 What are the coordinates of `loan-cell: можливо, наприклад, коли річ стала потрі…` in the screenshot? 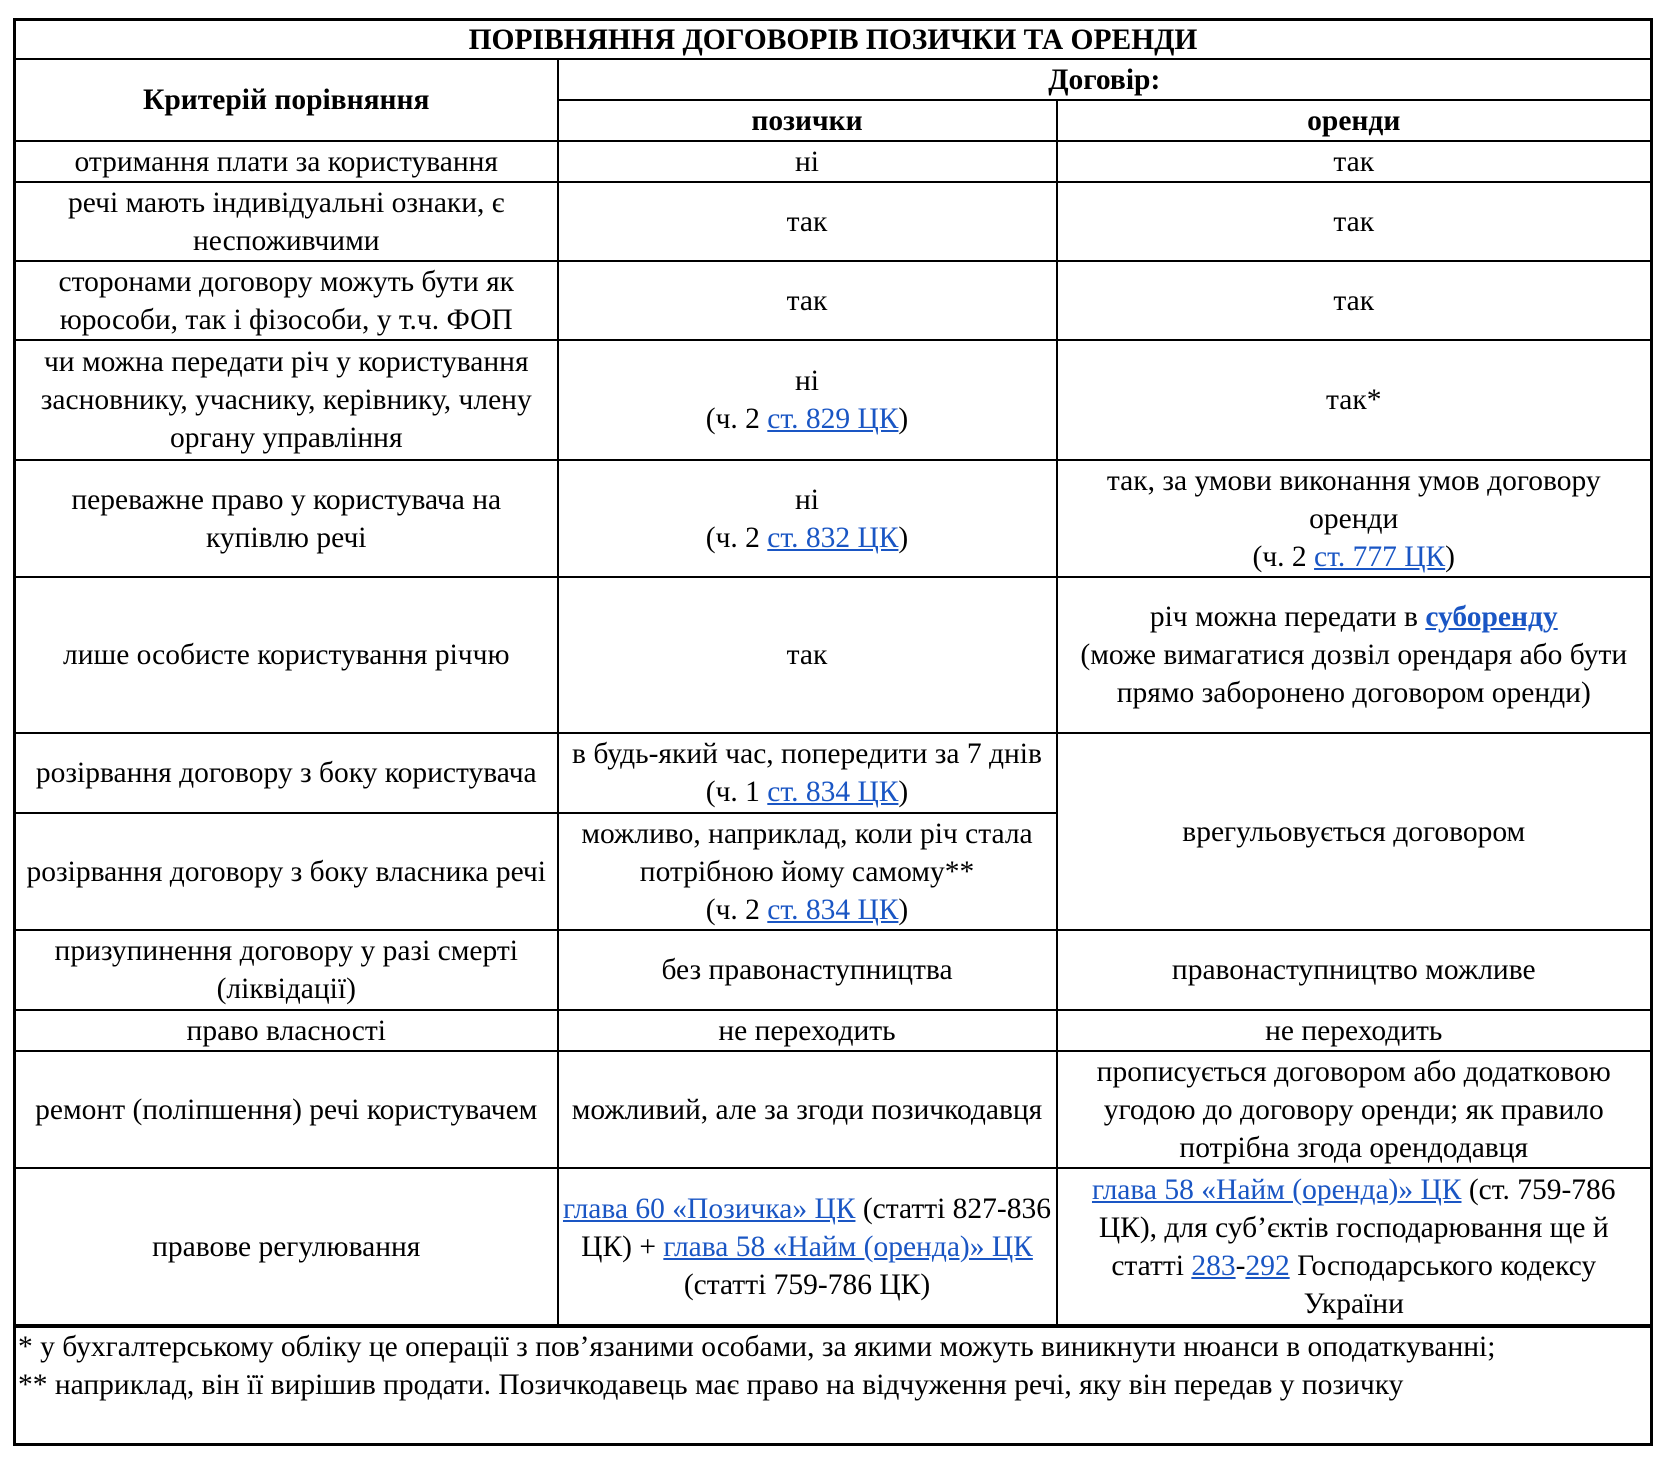 It's located at (807, 871).